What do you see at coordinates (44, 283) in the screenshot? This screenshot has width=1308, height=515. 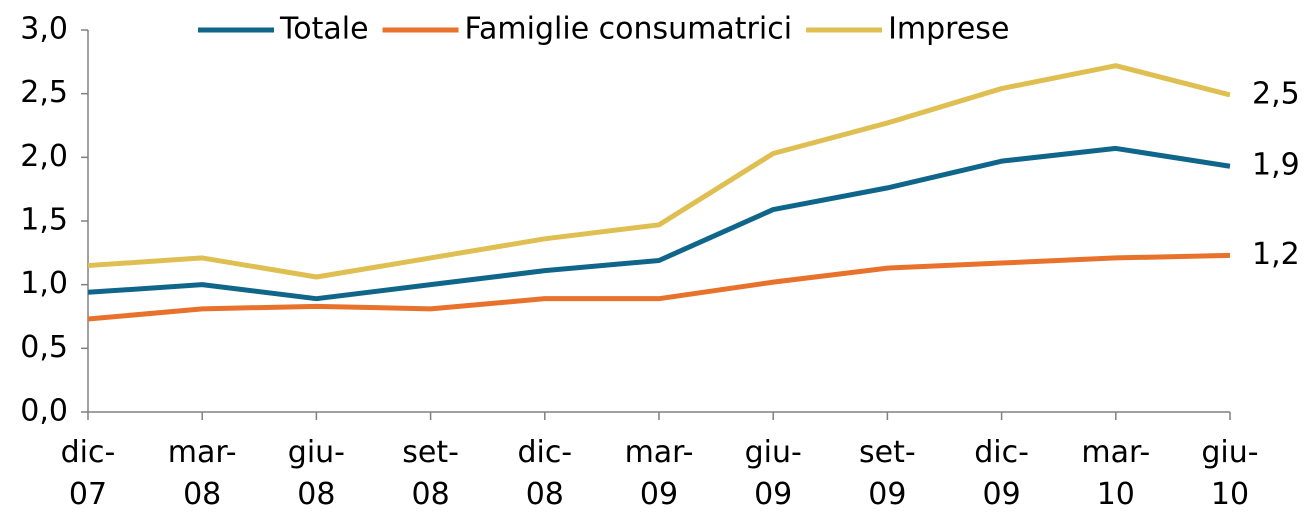 I see `y-tick-label: 1,0` at bounding box center [44, 283].